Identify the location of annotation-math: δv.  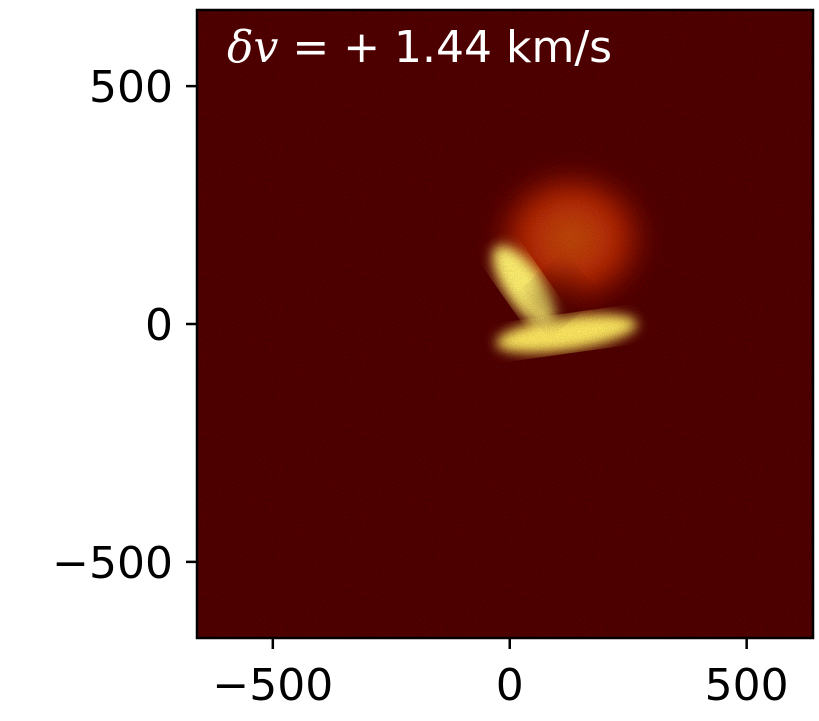
(252, 47).